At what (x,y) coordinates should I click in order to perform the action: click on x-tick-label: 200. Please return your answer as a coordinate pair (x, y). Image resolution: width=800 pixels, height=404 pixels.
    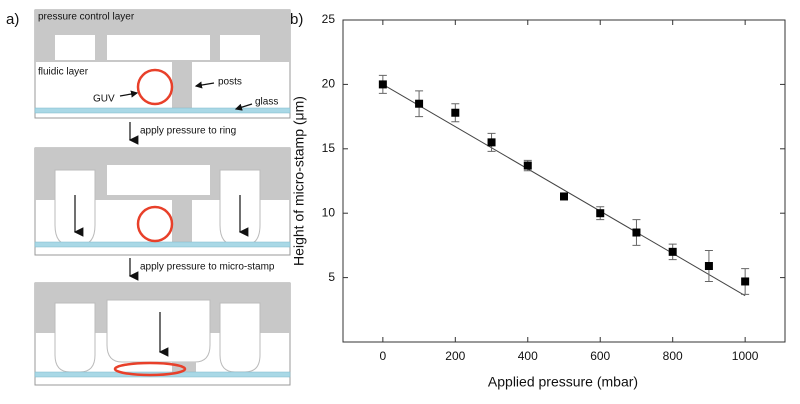
    Looking at the image, I should click on (455, 356).